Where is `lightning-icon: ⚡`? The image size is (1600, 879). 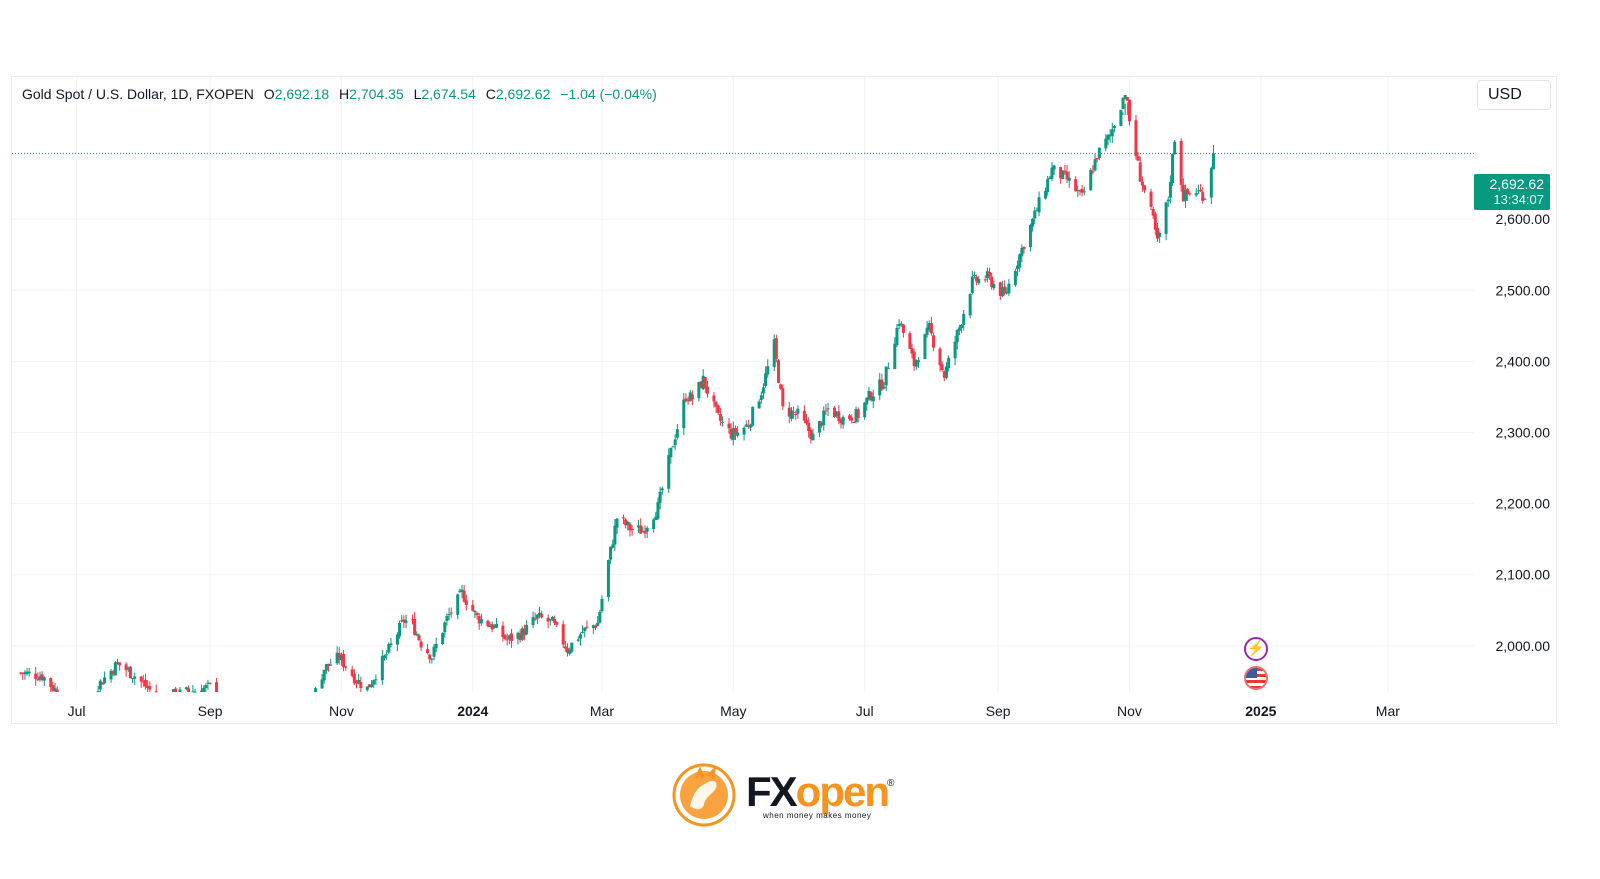
lightning-icon: ⚡ is located at coordinates (1256, 649).